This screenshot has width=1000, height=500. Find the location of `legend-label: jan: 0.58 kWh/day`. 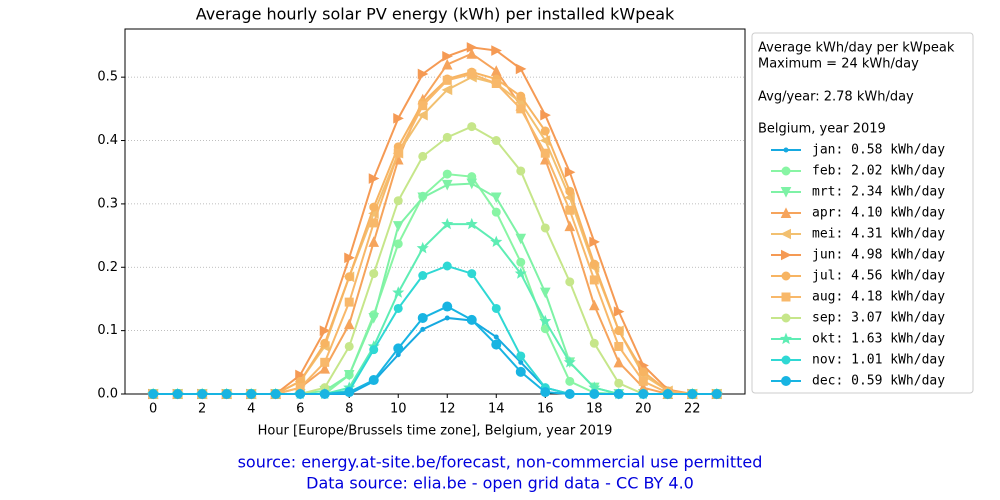

legend-label: jan: 0.58 kWh/day is located at coordinates (878, 150).